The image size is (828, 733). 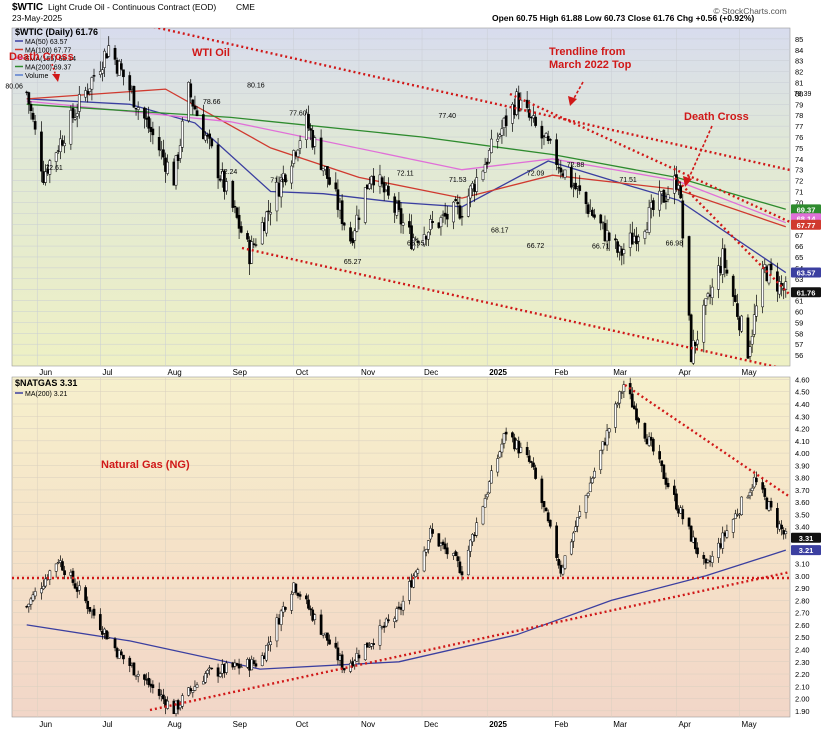 What do you see at coordinates (469, 641) in the screenshot?
I see `natgas-rising-trendline` at bounding box center [469, 641].